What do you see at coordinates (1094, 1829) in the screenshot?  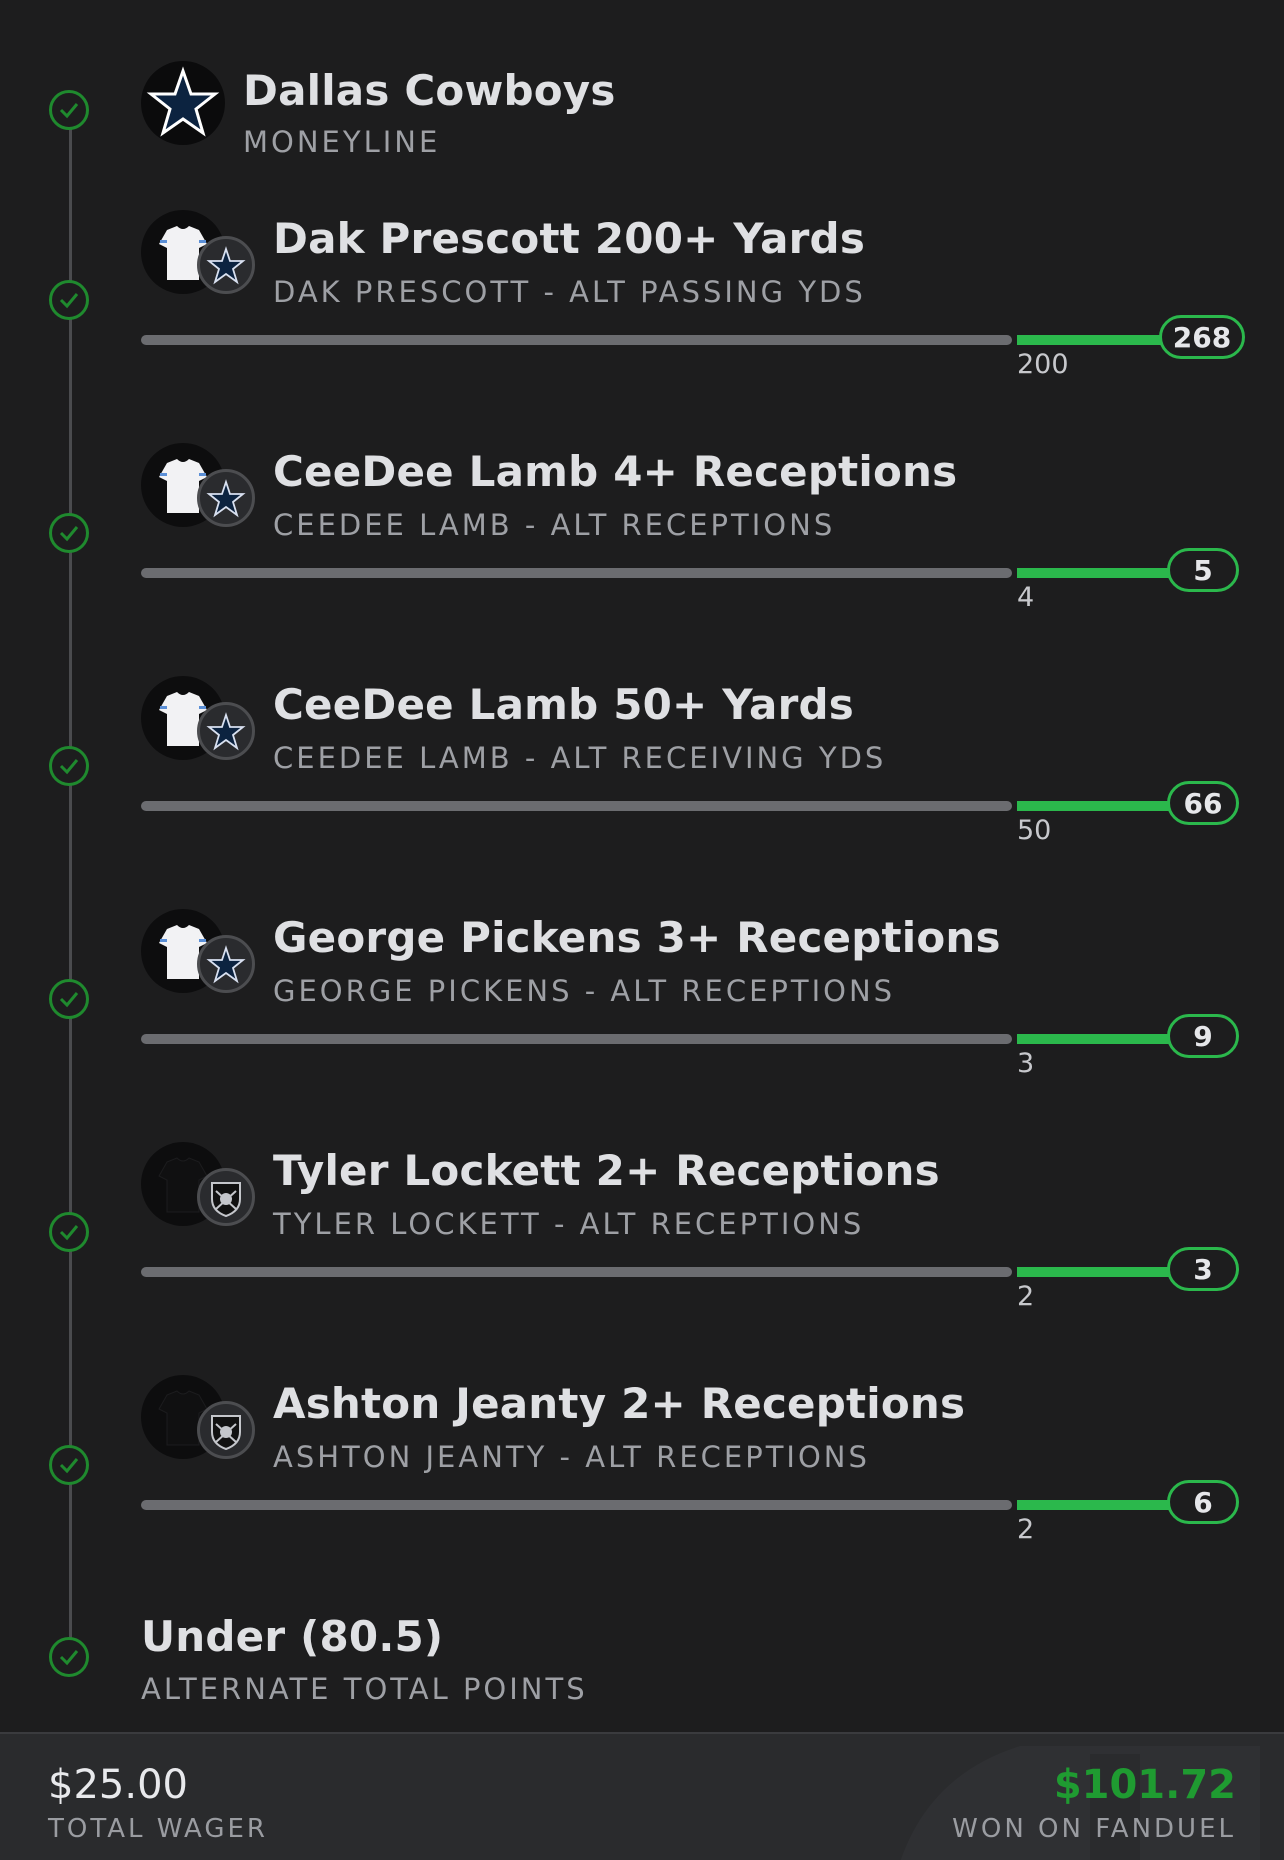 I see `won-label: WON ON FANDUEL` at bounding box center [1094, 1829].